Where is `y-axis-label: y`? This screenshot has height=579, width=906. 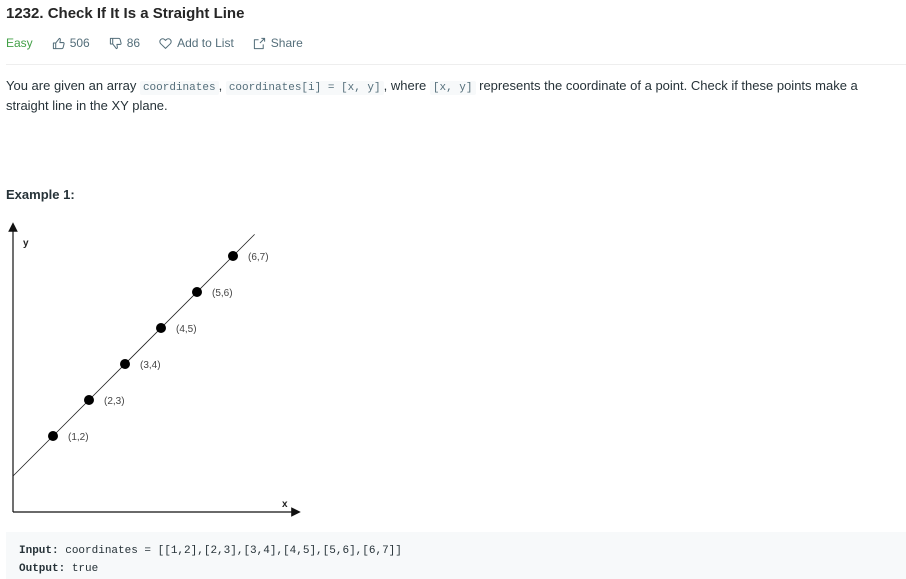 y-axis-label: y is located at coordinates (26, 243).